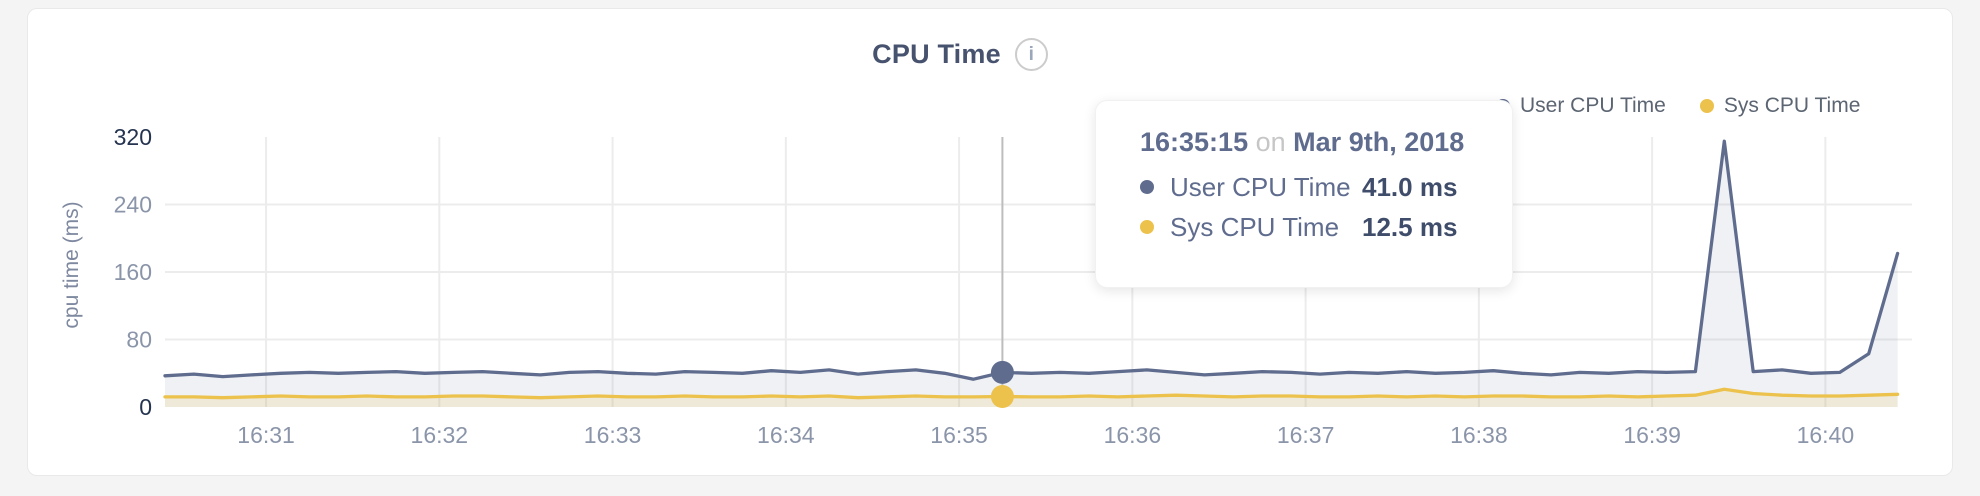 This screenshot has height=496, width=1980. I want to click on tooltip-row-user: User CPU Time 41.0 ms, so click(1311, 187).